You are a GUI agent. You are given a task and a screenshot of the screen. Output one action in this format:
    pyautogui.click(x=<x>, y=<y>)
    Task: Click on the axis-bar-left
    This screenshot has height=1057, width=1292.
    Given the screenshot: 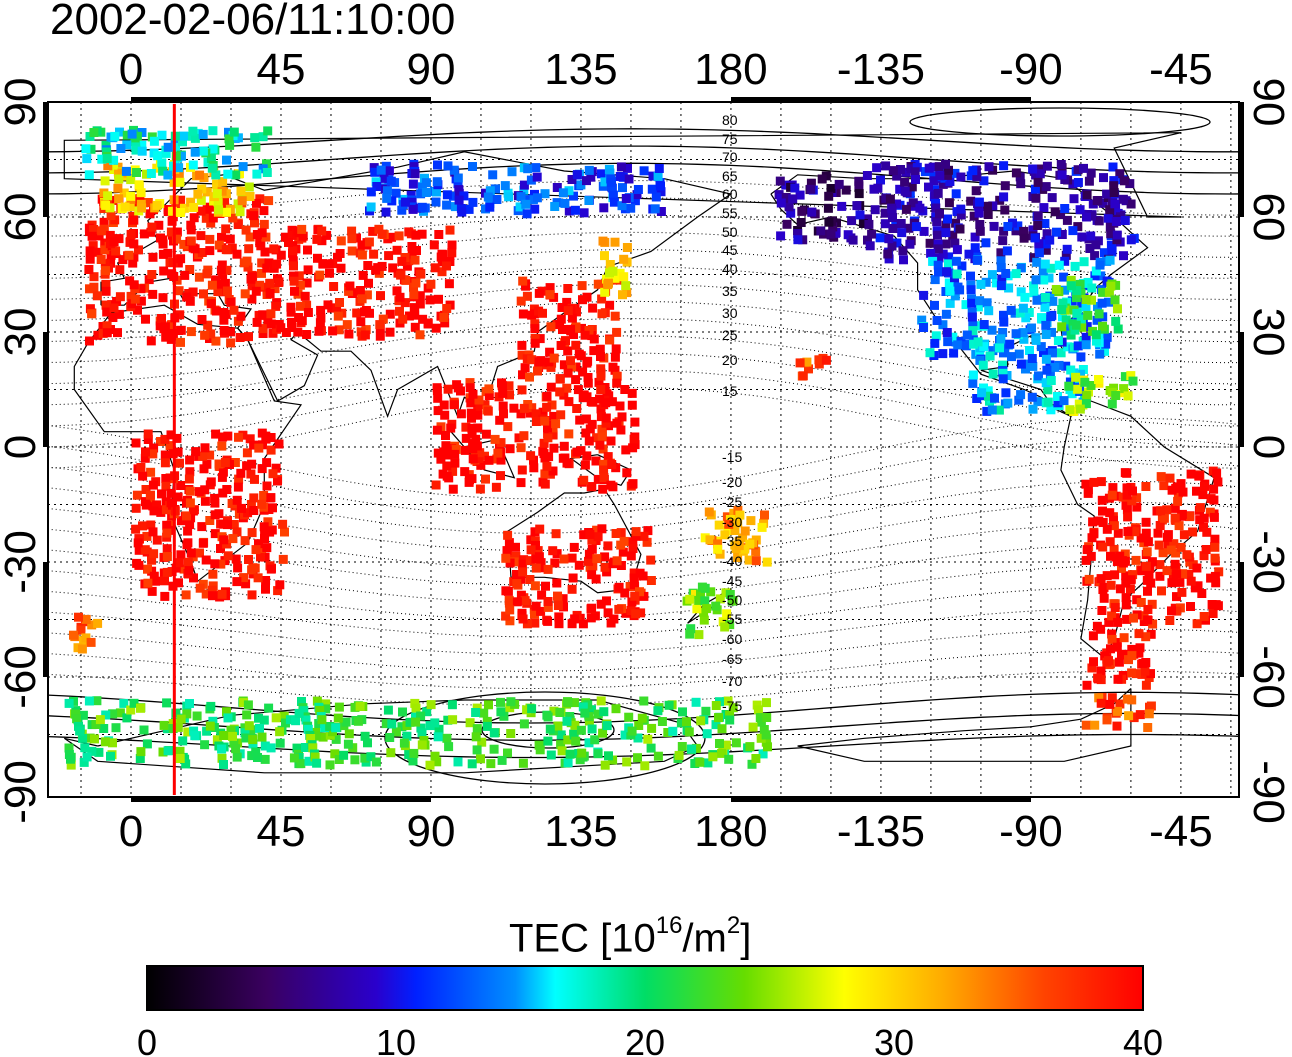 What is the action you would take?
    pyautogui.click(x=45, y=389)
    